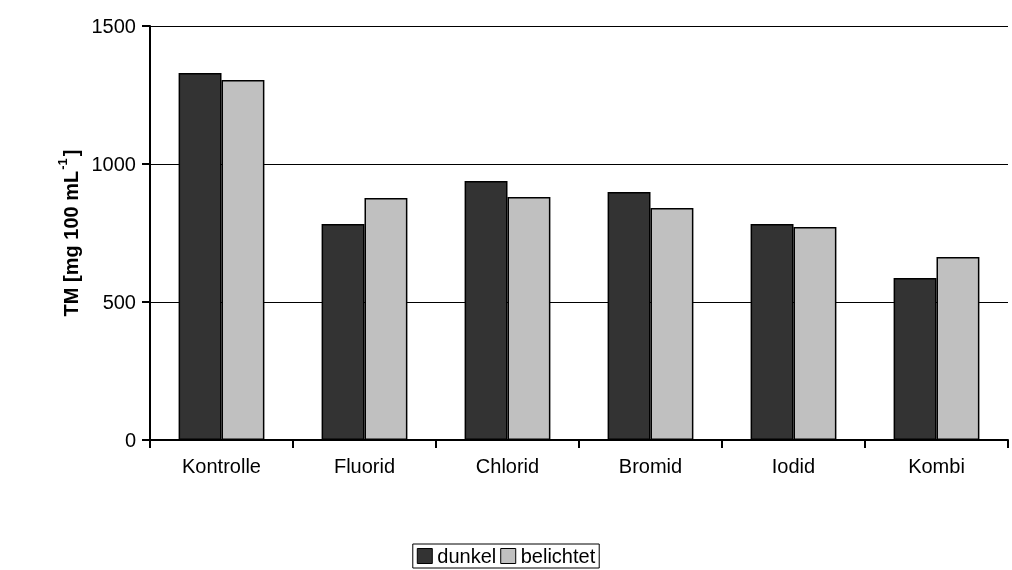  Describe the element at coordinates (507, 466) in the screenshot. I see `x-tick-label: Chlorid` at that location.